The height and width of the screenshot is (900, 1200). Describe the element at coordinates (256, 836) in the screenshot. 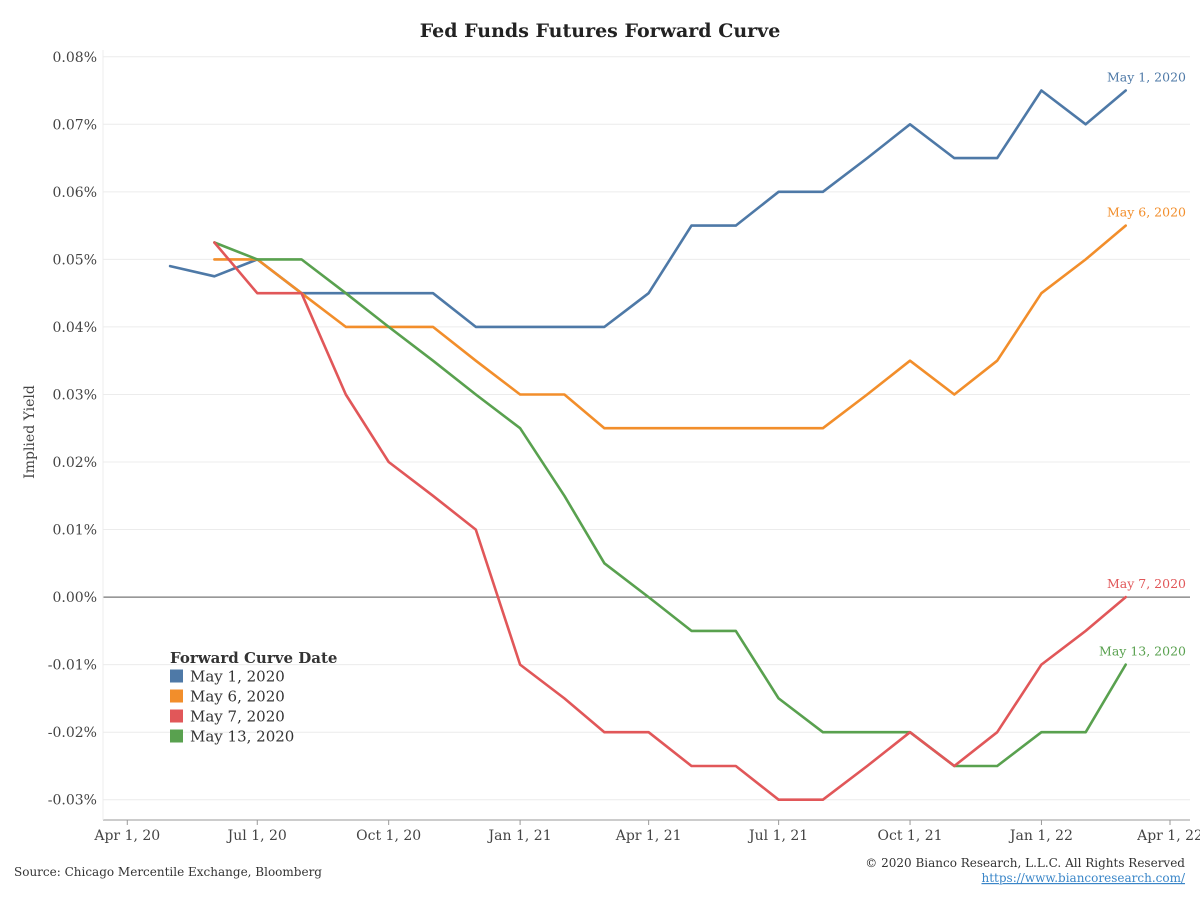

I see `x-tick-label: Jul 1, 20` at that location.